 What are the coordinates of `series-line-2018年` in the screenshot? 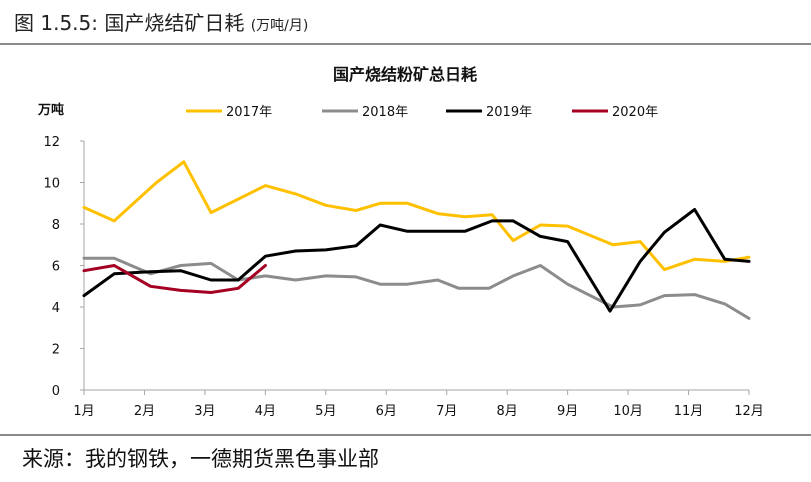 It's located at (416, 288).